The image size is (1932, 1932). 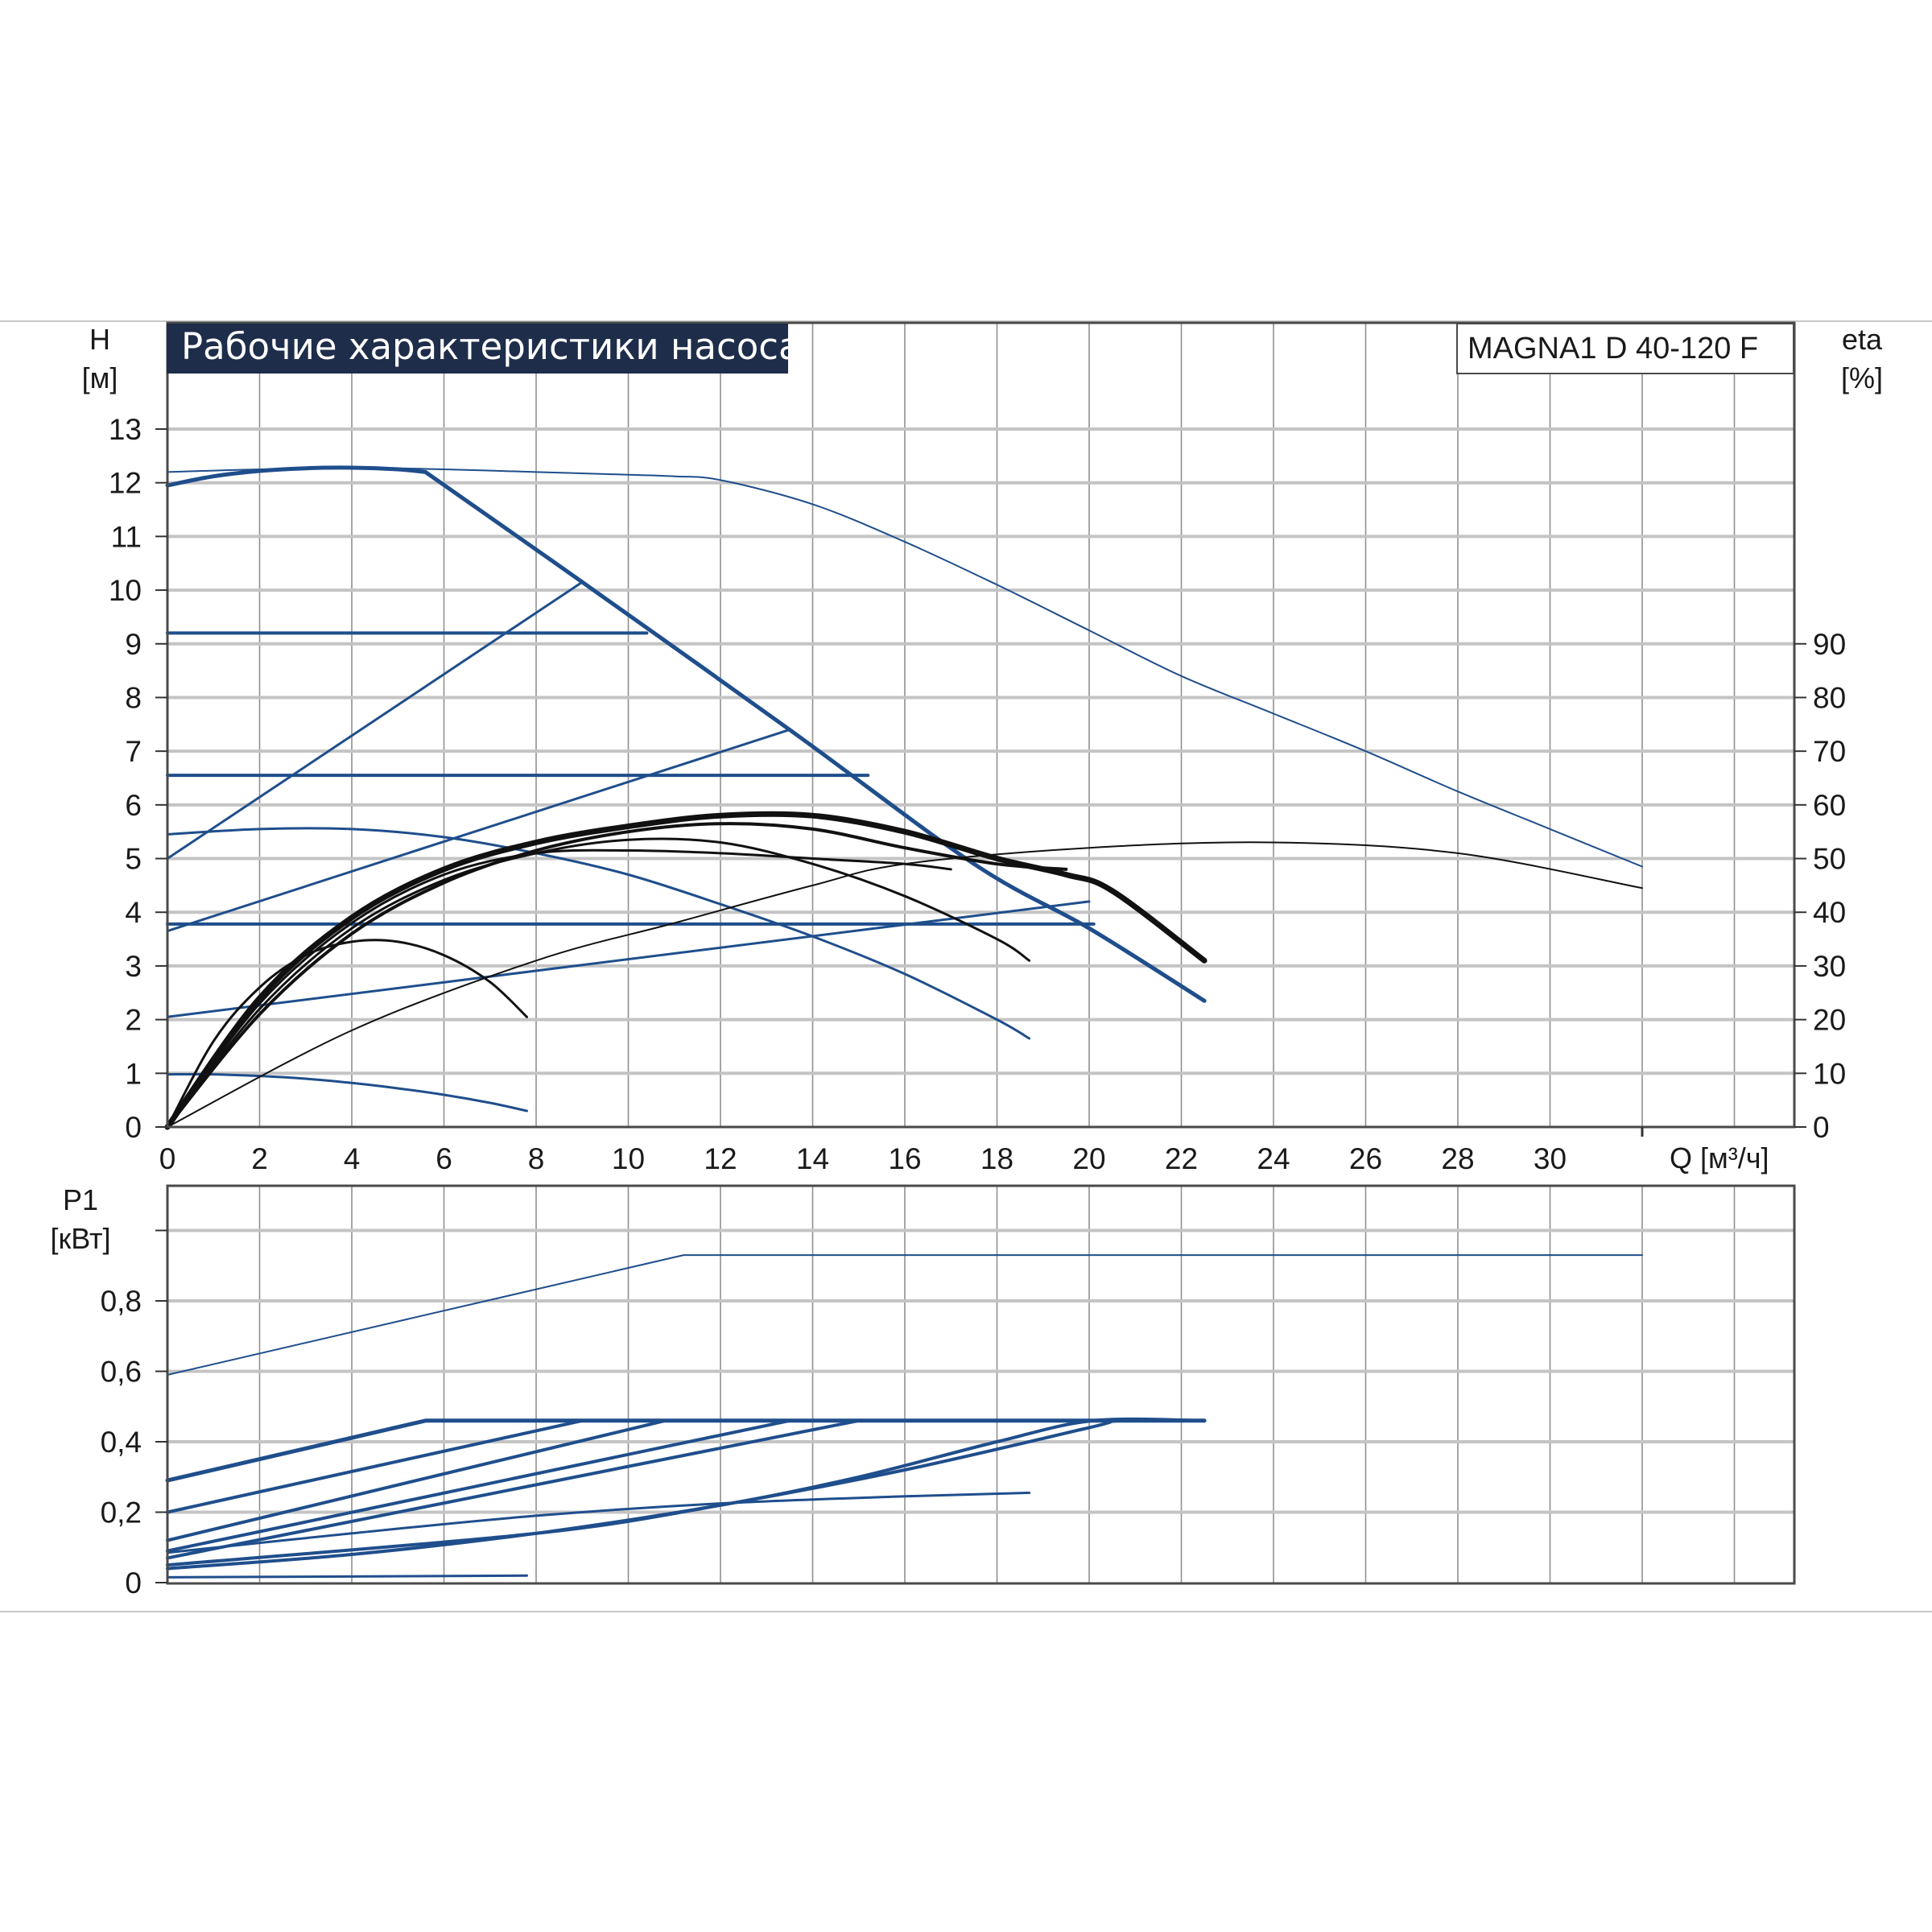 I want to click on y2-tick-label: 30, so click(x=1829, y=966).